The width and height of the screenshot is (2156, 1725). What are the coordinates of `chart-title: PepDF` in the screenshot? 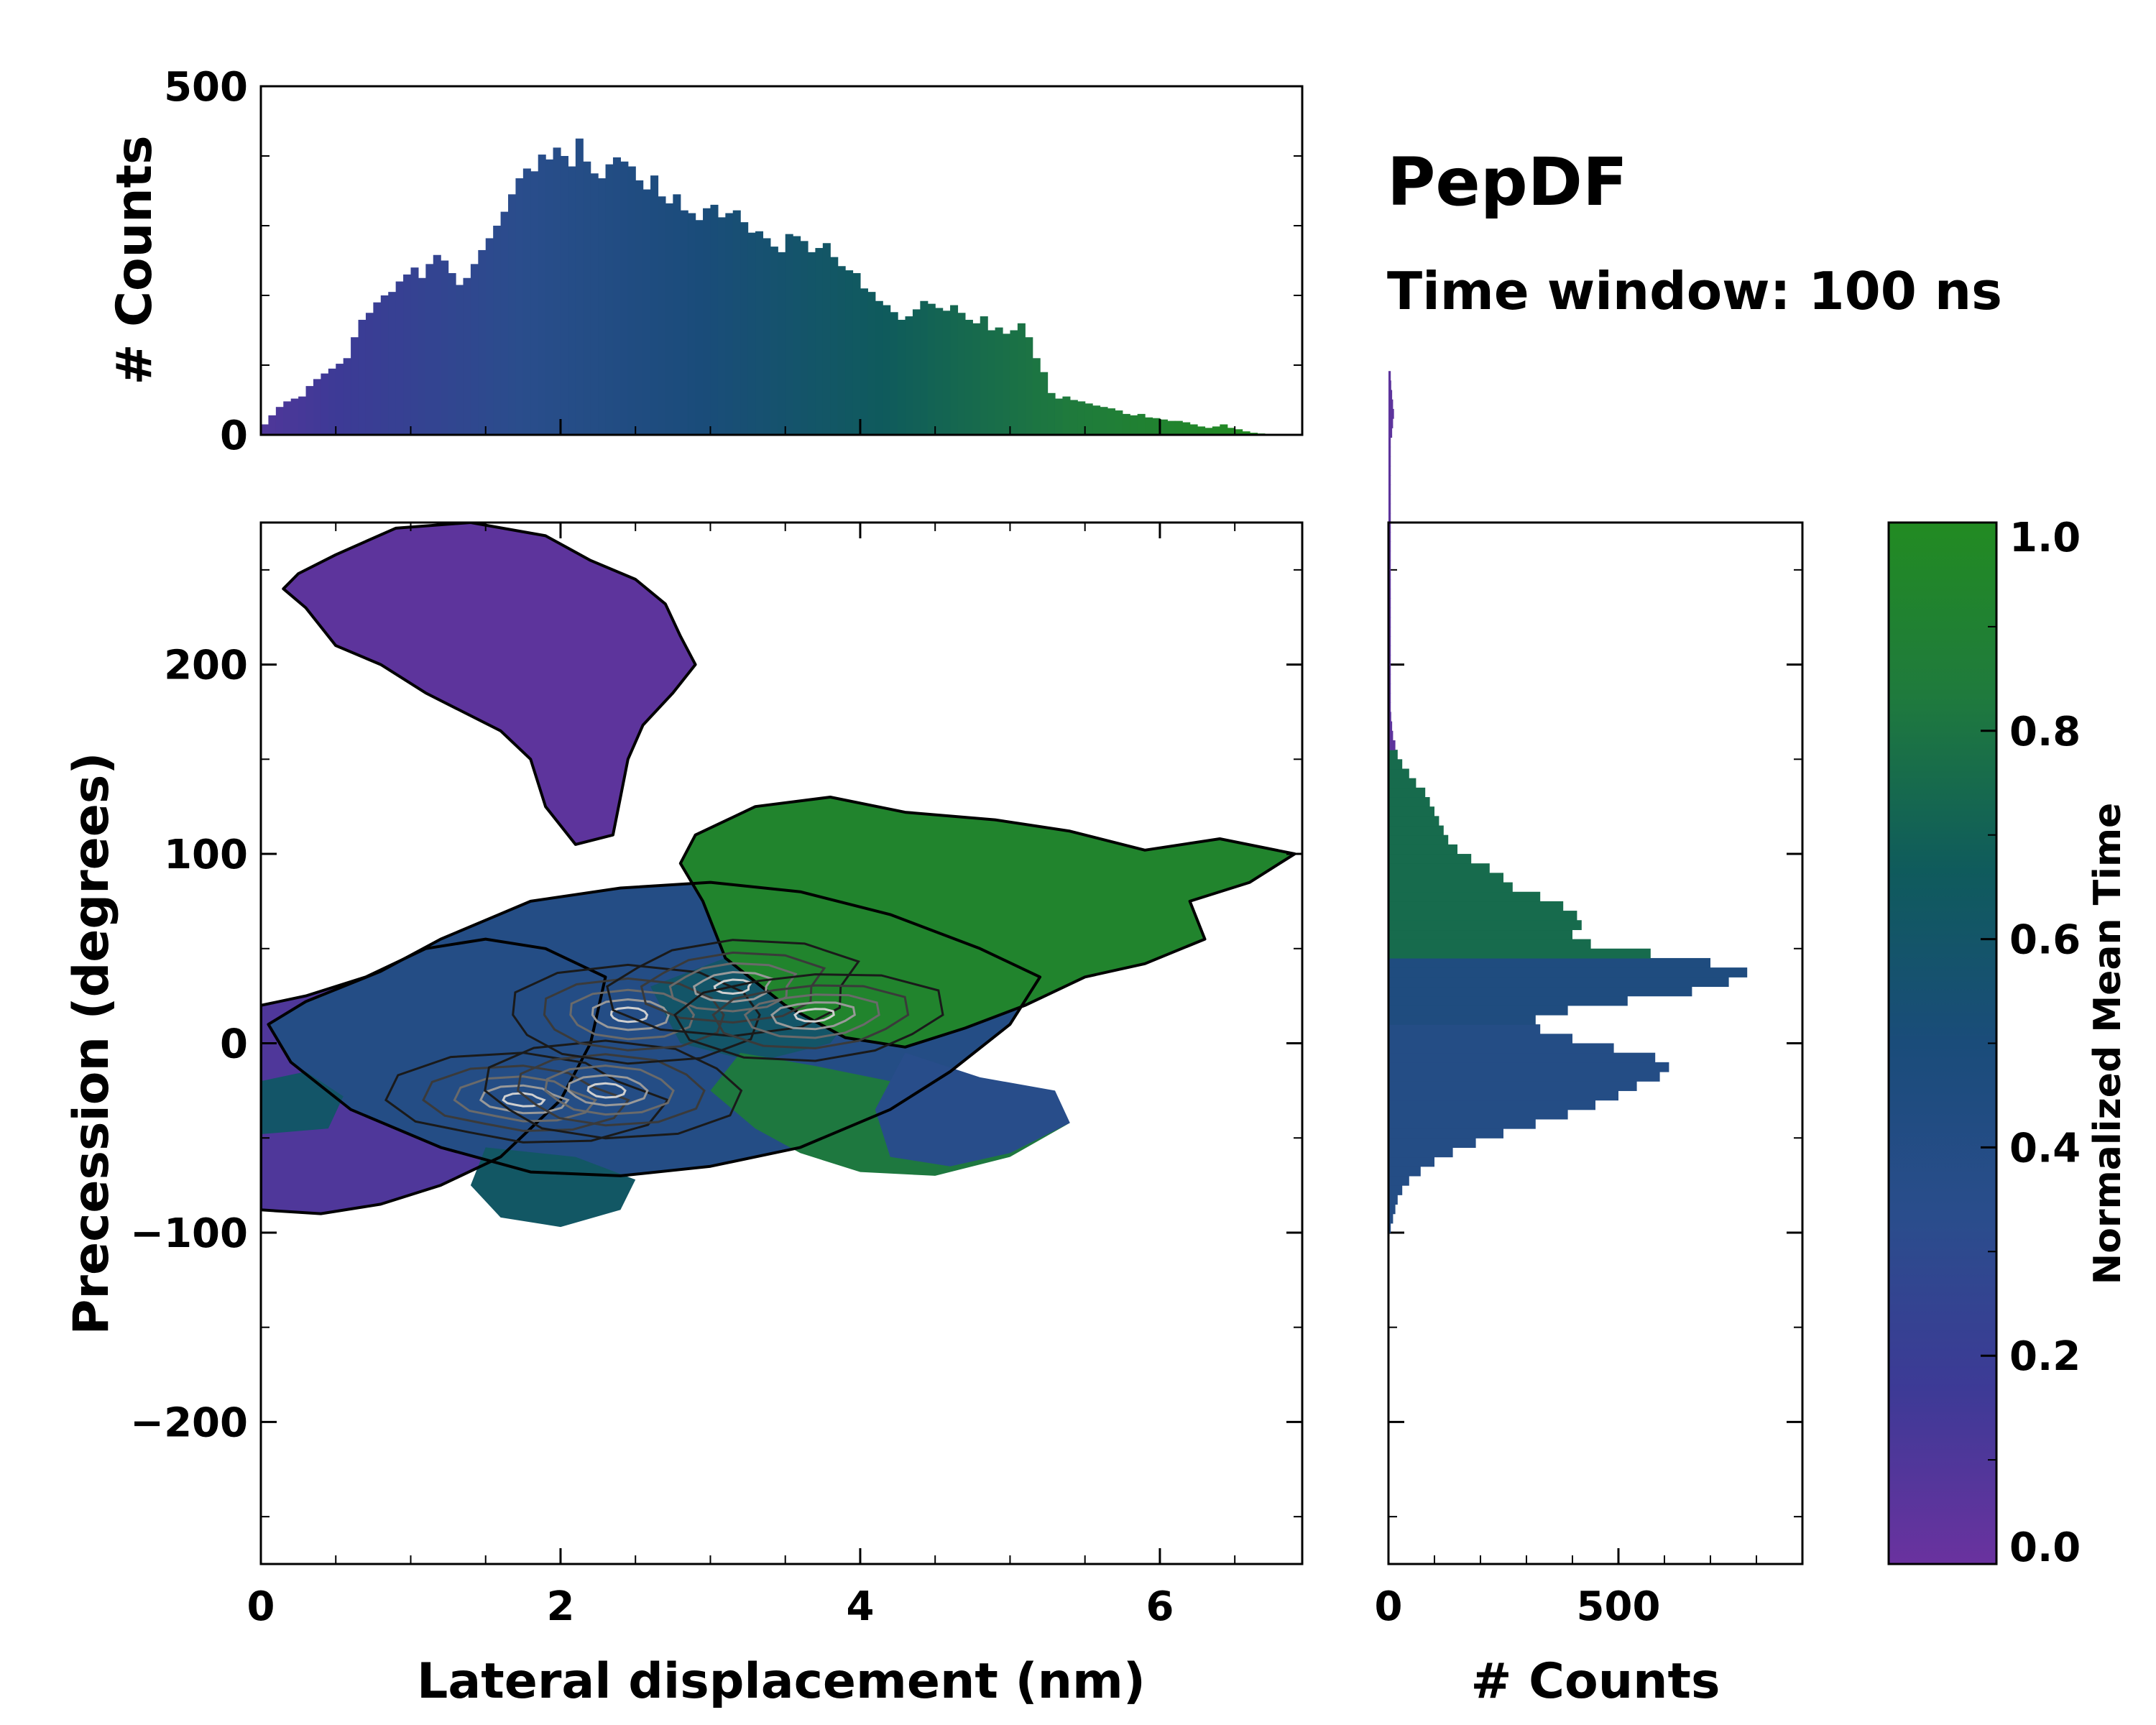 It's located at (1507, 182).